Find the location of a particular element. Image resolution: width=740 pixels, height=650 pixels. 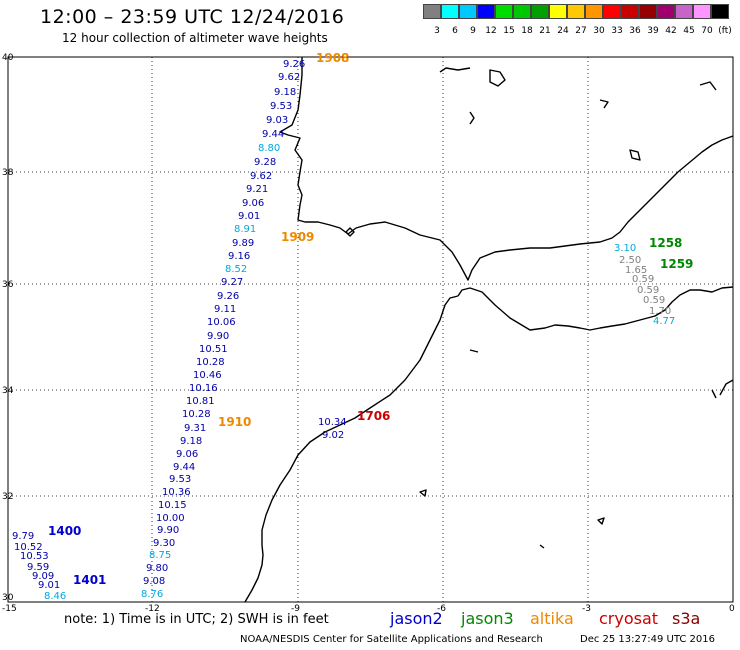

wave-height-value: 9.01 is located at coordinates (49, 585).